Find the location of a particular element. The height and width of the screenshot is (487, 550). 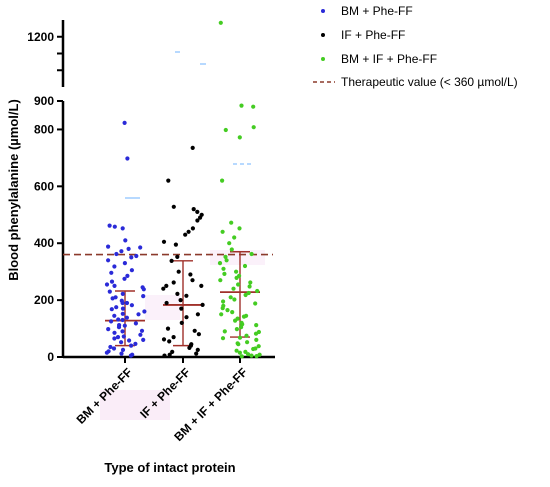

legend-marker-bm-phe-ff is located at coordinates (323, 11).